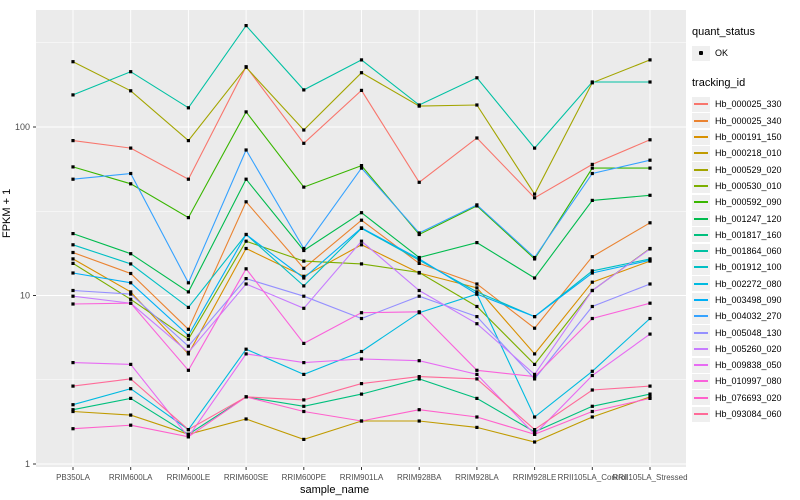  Describe the element at coordinates (745, 381) in the screenshot. I see `legend-item-Hb_010997_080: Hb_010997_080` at that location.